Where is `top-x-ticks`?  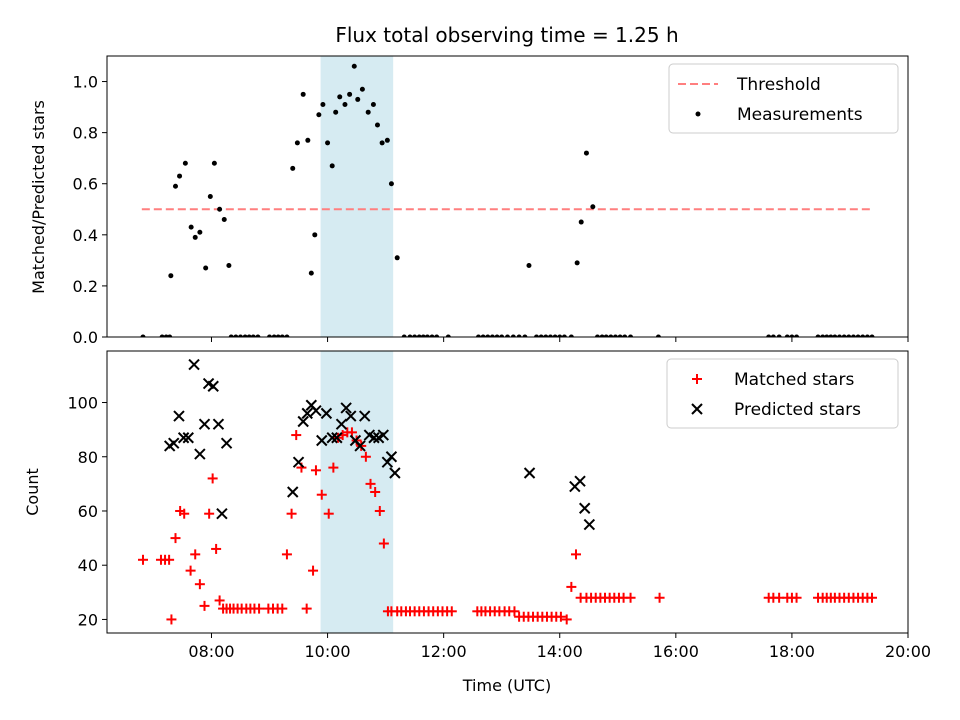 top-x-ticks is located at coordinates (559, 339).